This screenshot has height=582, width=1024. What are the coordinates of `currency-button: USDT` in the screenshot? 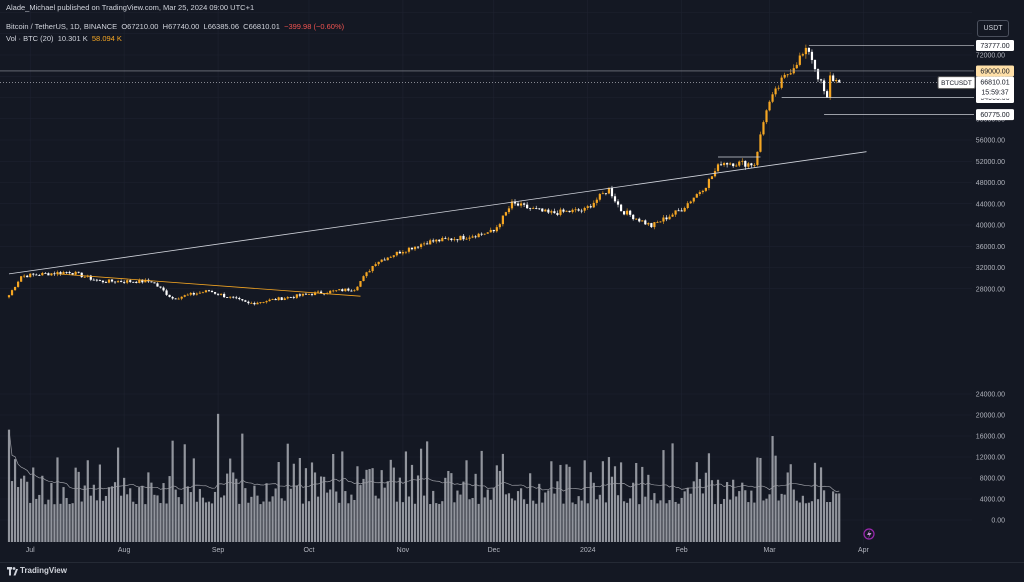 It's located at (993, 28).